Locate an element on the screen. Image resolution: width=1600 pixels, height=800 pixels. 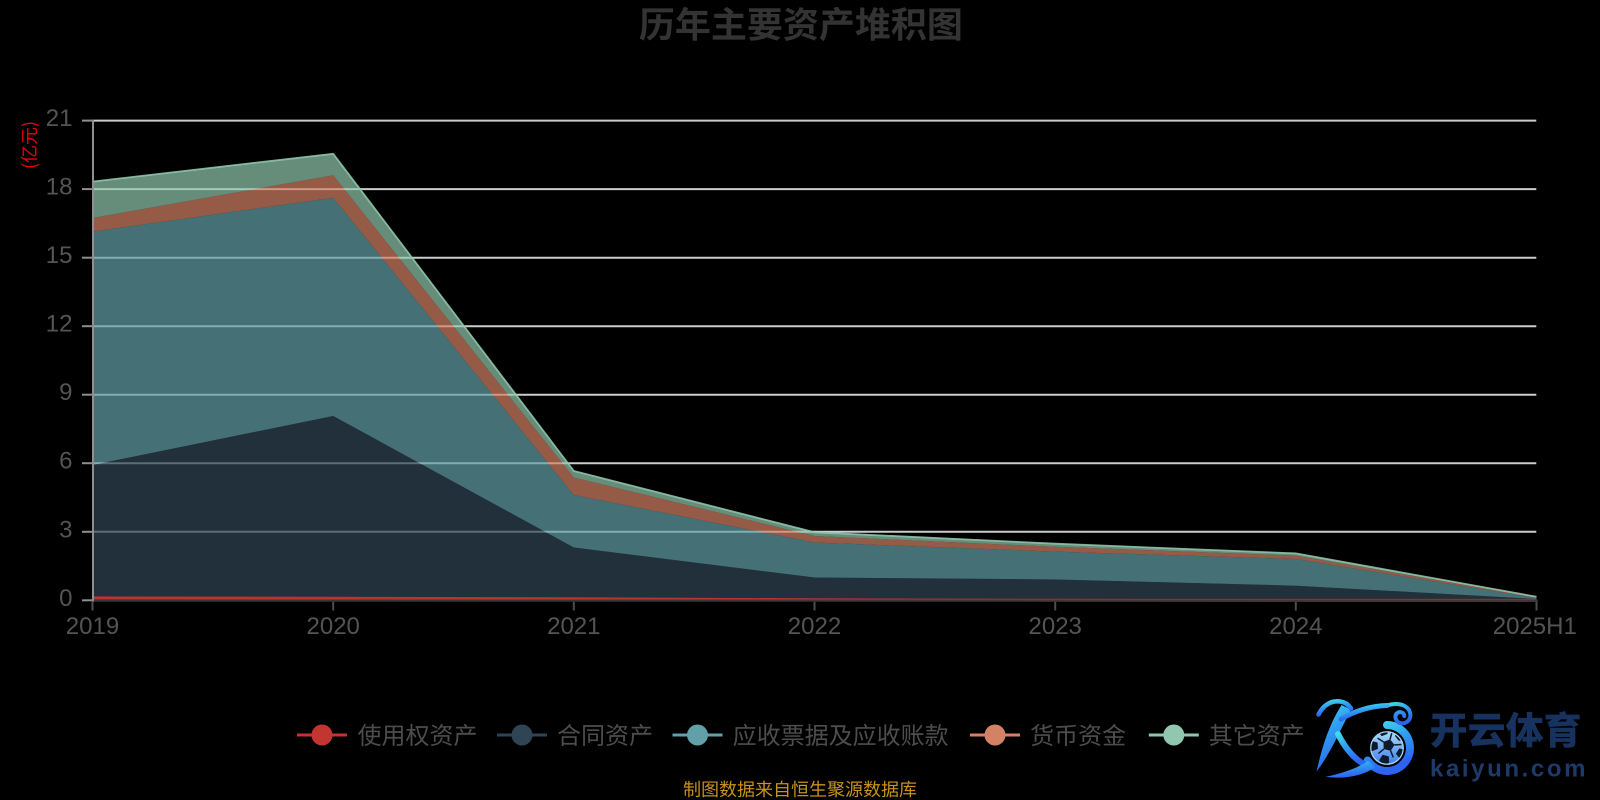
svg-text: 15 is located at coordinates (59, 255).